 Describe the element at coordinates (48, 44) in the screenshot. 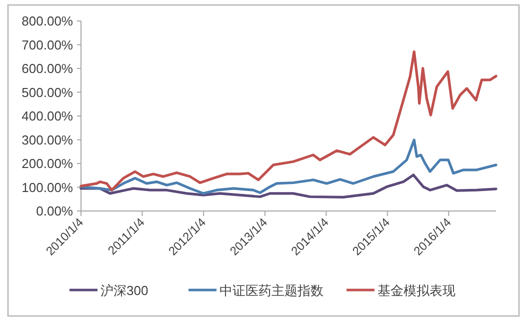

I see `y-tick-label: 700.00%` at that location.